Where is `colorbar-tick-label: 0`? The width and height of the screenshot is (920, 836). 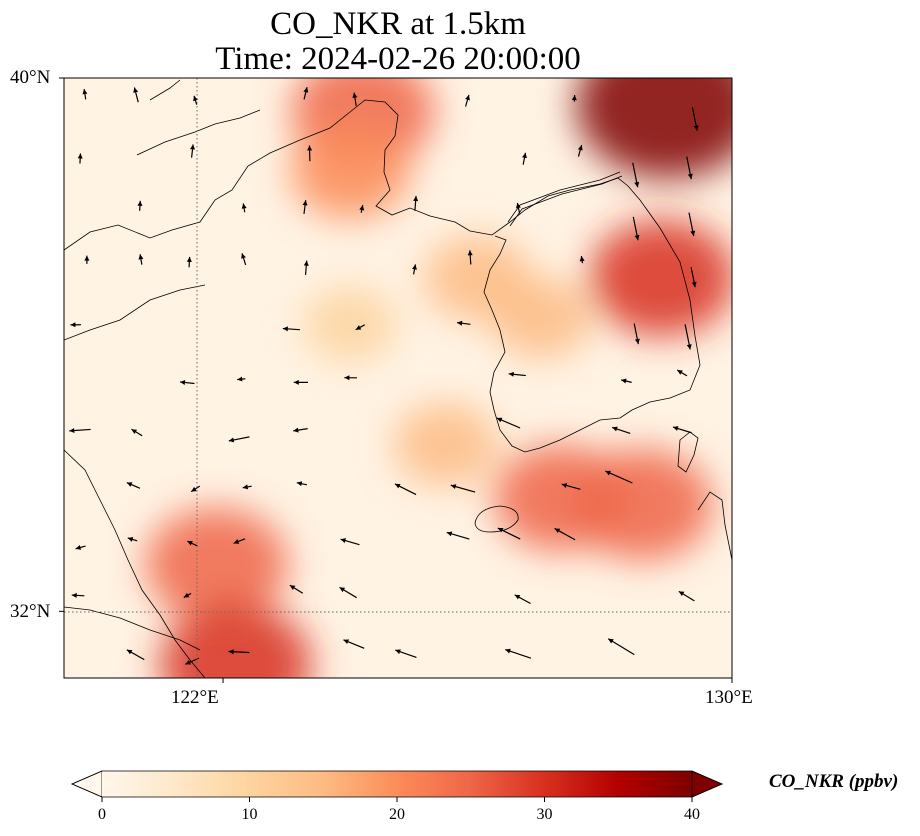 colorbar-tick-label: 0 is located at coordinates (102, 814).